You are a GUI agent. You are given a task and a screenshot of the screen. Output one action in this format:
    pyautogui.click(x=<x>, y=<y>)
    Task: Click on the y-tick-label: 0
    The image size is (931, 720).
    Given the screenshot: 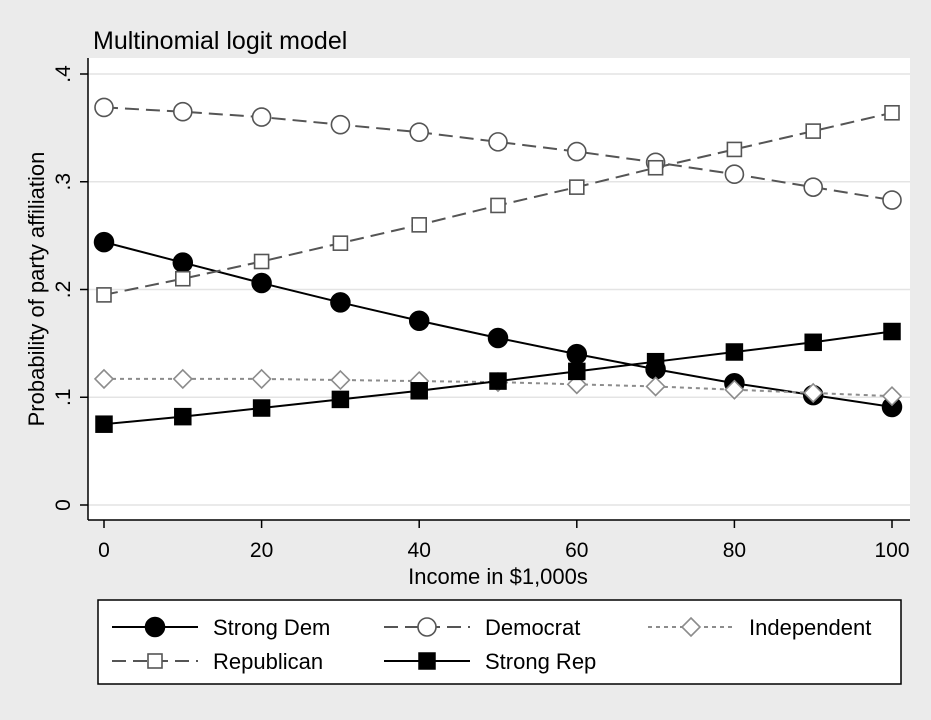 What is the action you would take?
    pyautogui.click(x=63, y=505)
    